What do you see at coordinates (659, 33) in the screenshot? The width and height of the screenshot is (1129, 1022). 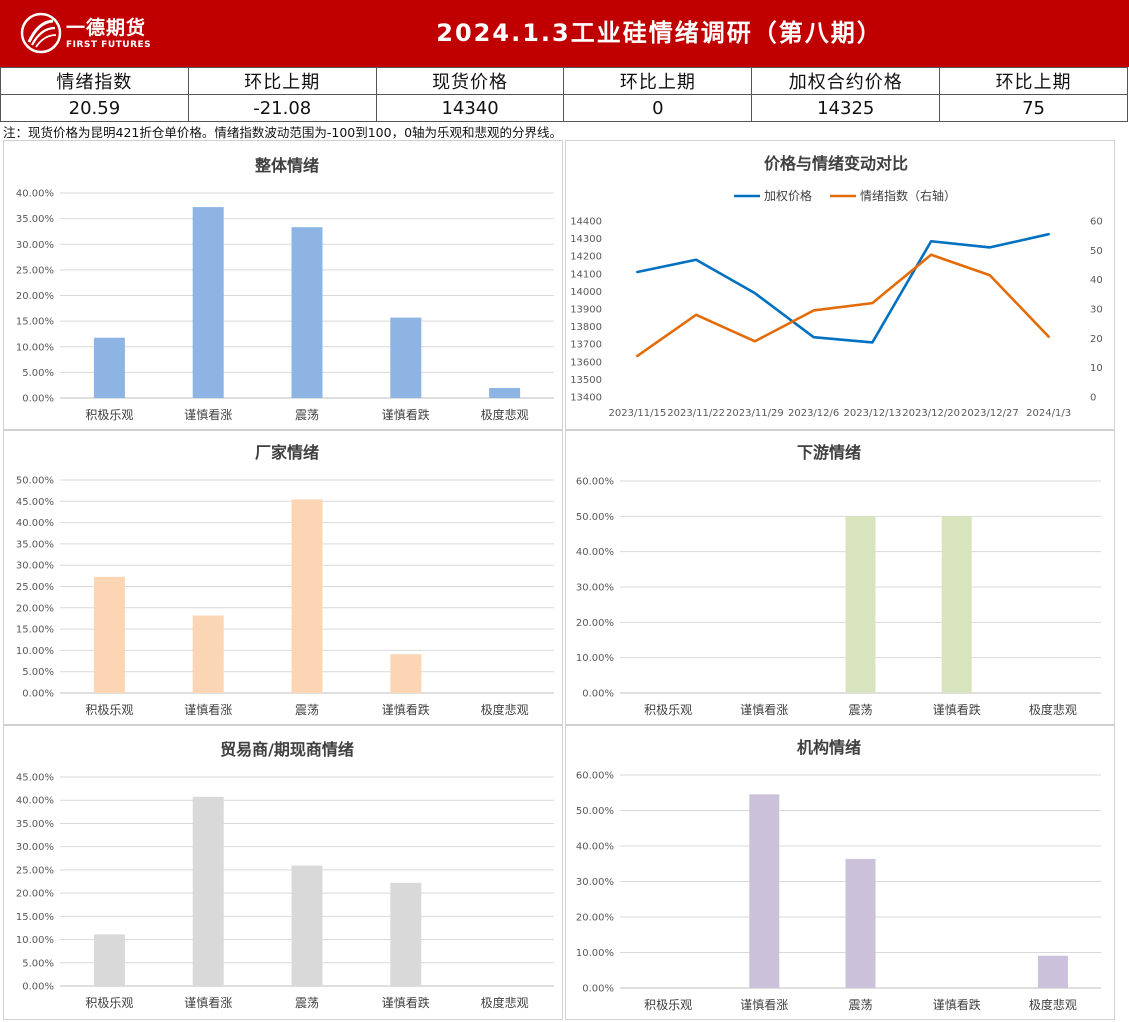 I see `page-title: 2024.1.3工业硅情绪调研（第八期）` at bounding box center [659, 33].